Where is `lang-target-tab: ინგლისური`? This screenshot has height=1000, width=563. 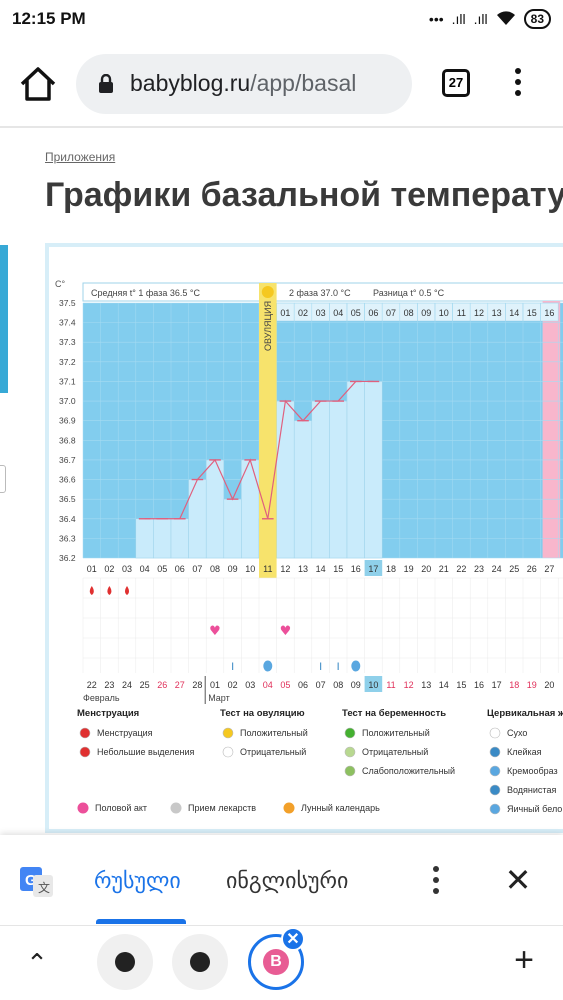
lang-target-tab: ინგლისური is located at coordinates (287, 880).